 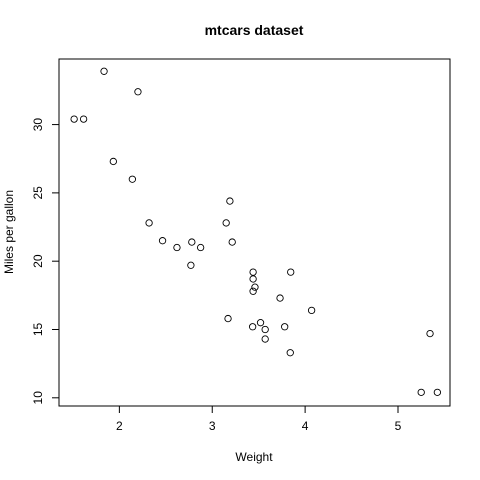 What do you see at coordinates (38, 193) in the screenshot?
I see `y-tick-label: 25` at bounding box center [38, 193].